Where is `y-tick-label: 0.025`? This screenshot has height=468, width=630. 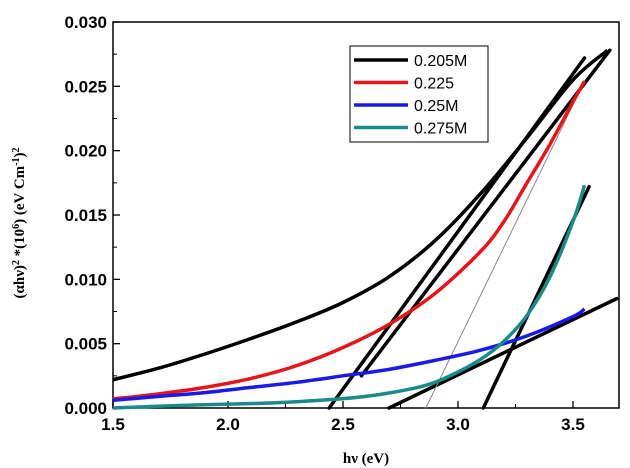 y-tick-label: 0.025 is located at coordinates (85, 86).